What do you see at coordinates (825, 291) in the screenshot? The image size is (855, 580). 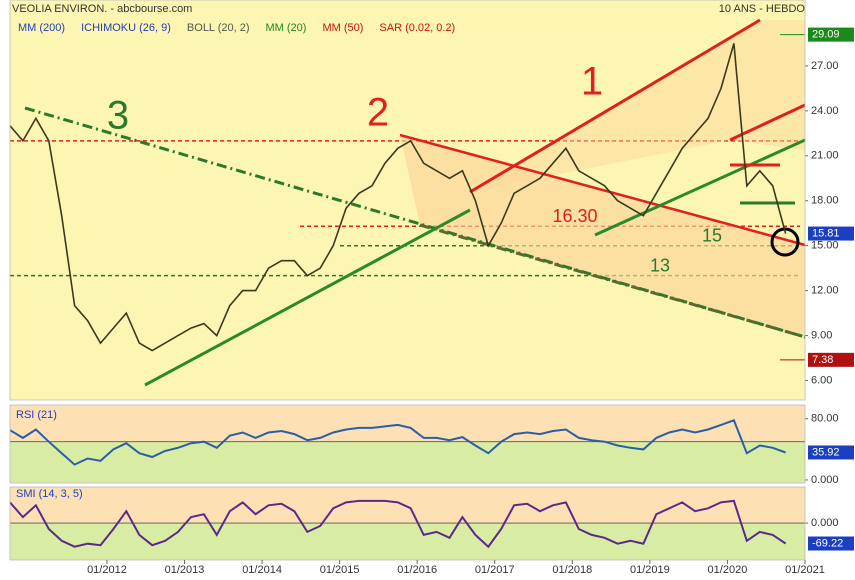 I see `y-tick-label: 12.00` at bounding box center [825, 291].